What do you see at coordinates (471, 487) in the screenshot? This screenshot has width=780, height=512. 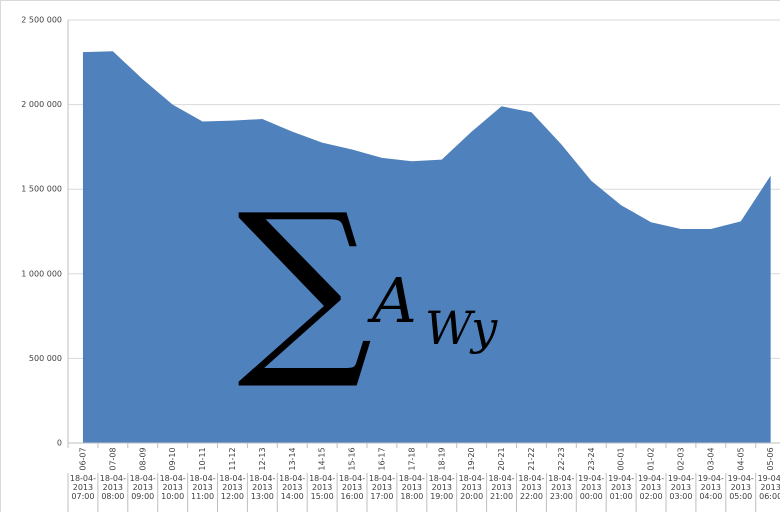 I see `x-sublabel: 18-04-2013 20:00` at bounding box center [471, 487].